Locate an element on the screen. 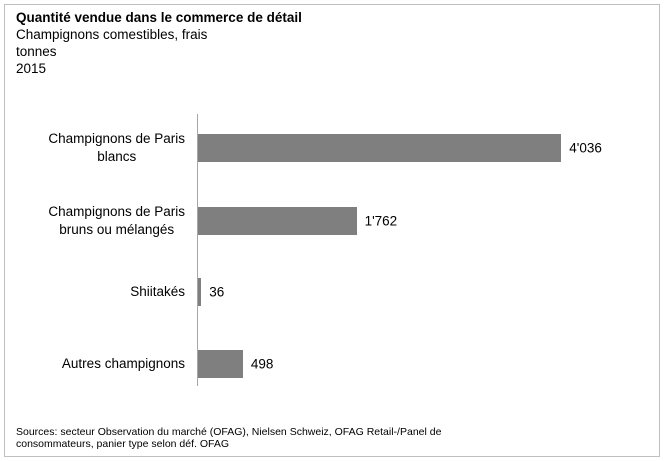  value-label: 498 is located at coordinates (262, 364).